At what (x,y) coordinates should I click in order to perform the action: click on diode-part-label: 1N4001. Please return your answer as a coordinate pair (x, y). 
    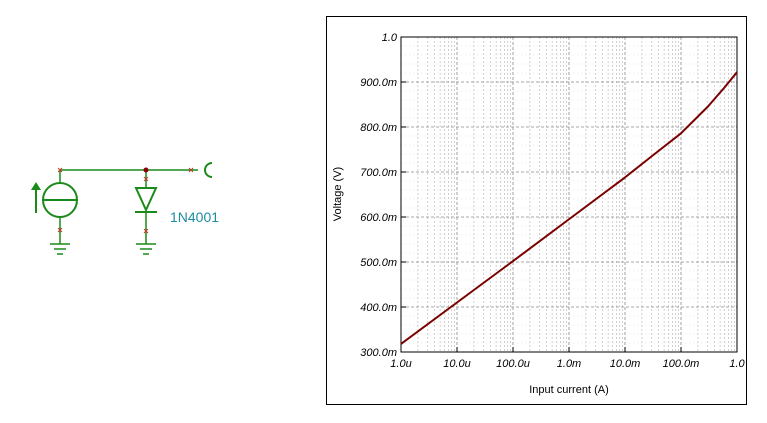
    Looking at the image, I should click on (194, 217).